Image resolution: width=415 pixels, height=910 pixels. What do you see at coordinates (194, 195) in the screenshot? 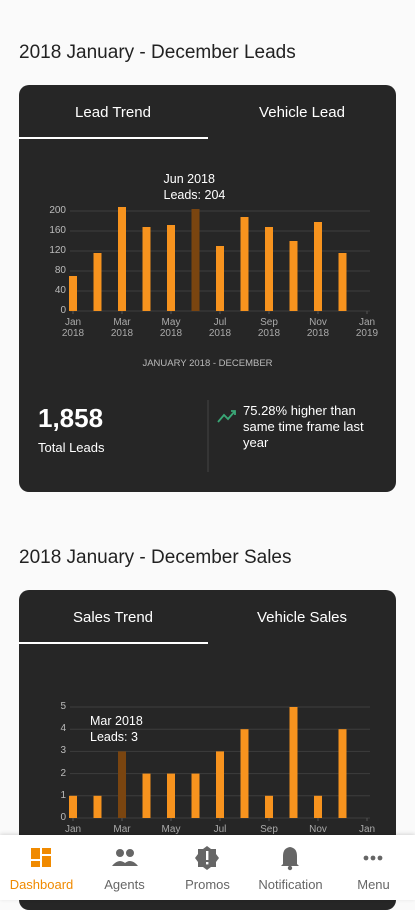
I see `tooltip-text: Leads: 204` at bounding box center [194, 195].